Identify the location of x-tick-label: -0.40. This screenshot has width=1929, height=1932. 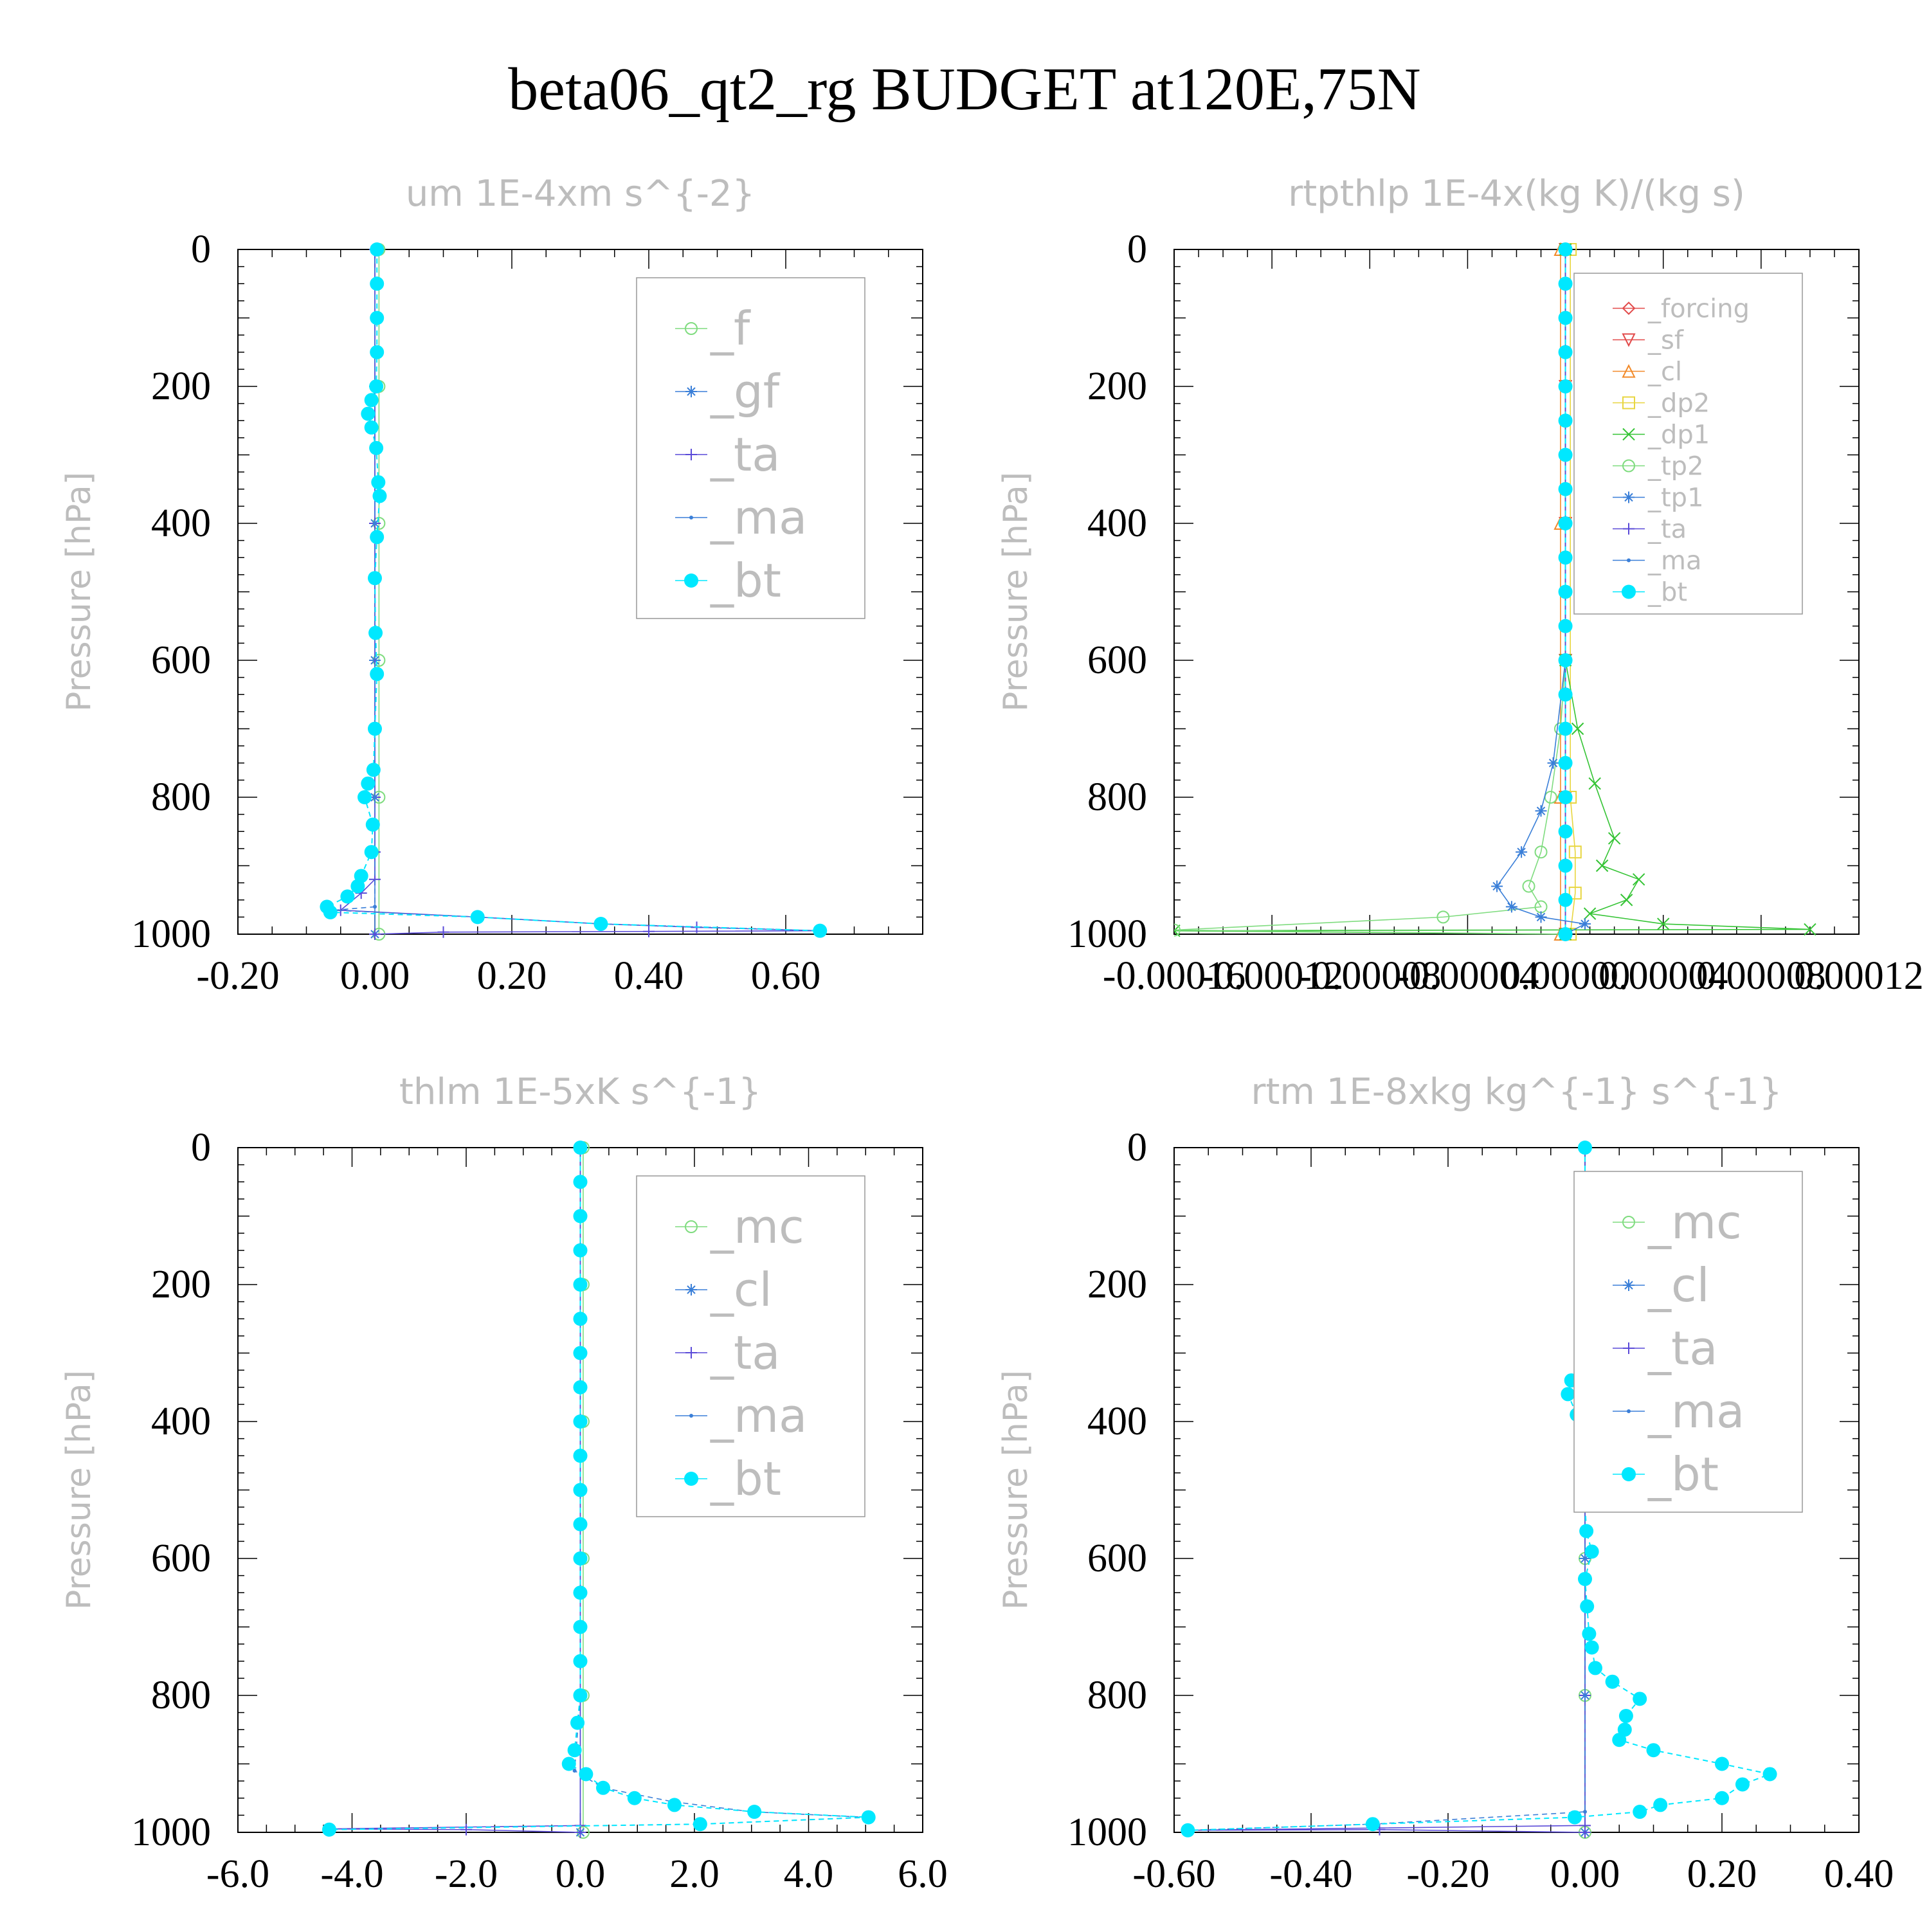
(1310, 1874).